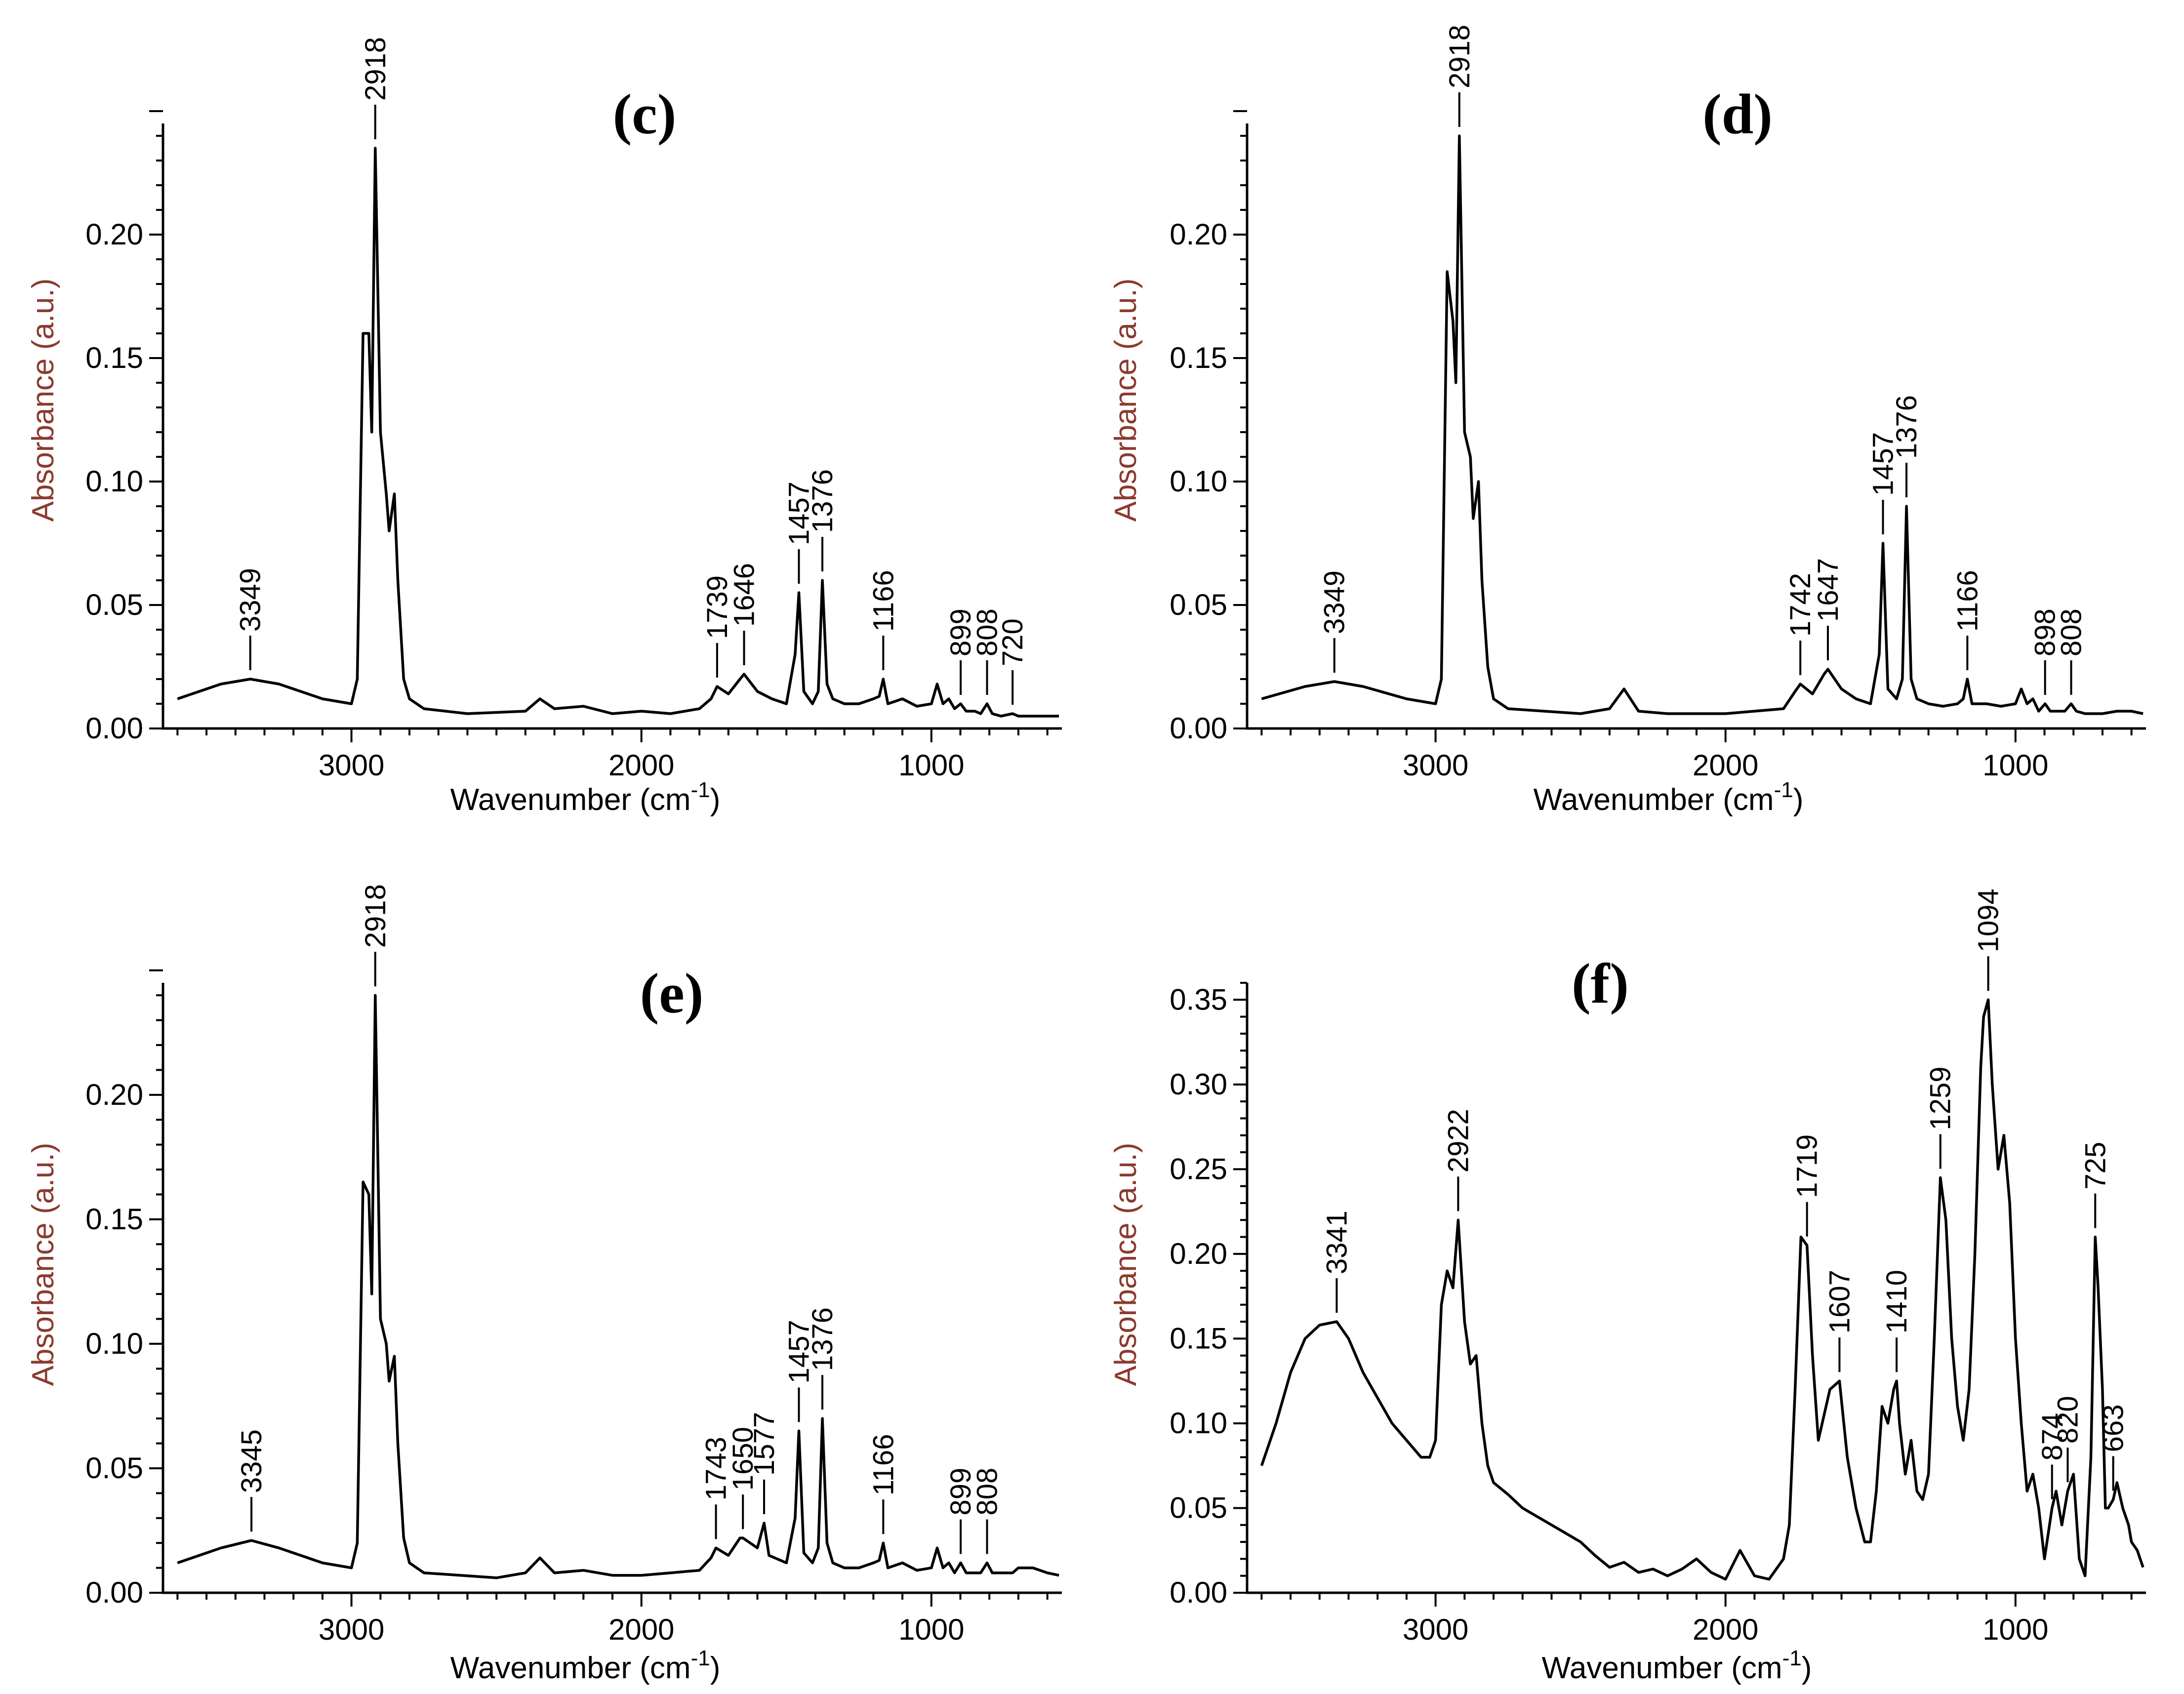 The width and height of the screenshot is (2184, 1694). I want to click on x-axis-label-main-c: Wavenumber (cm, so click(570, 800).